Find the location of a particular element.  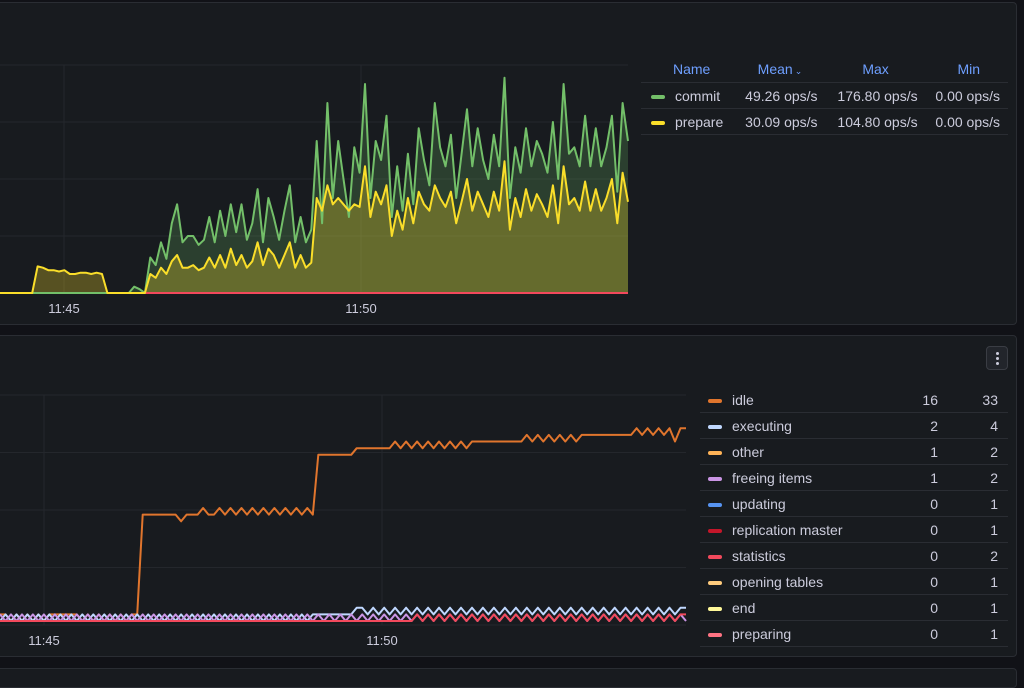

legend-header-min: Min is located at coordinates (966, 69).